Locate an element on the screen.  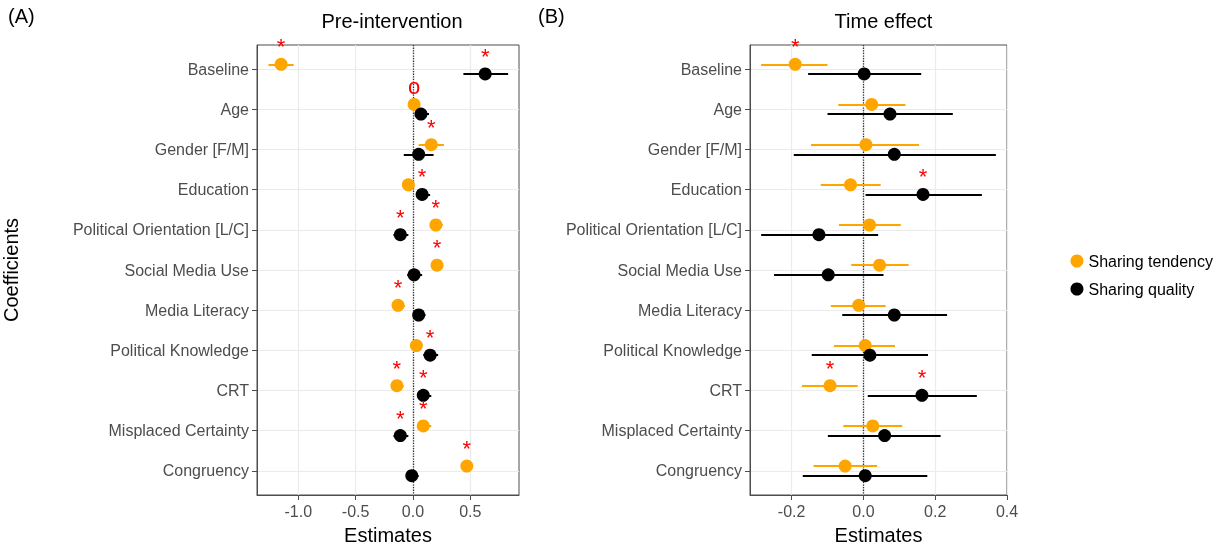
legend-label: Sharing tendency is located at coordinates (1150, 261).